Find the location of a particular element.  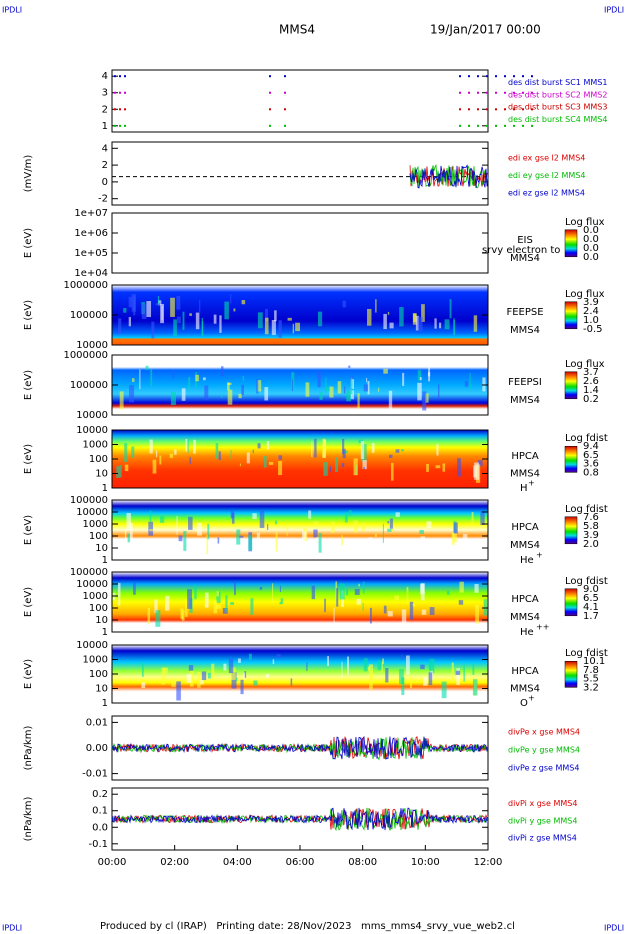

legend-entry: des dist burst SC4 MMS4 is located at coordinates (557, 119).